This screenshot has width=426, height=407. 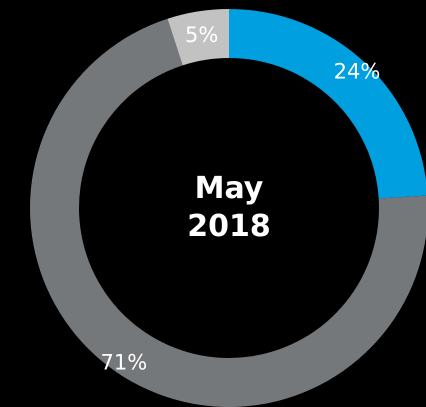 I want to click on center-label-line-1: May, so click(x=229, y=188).